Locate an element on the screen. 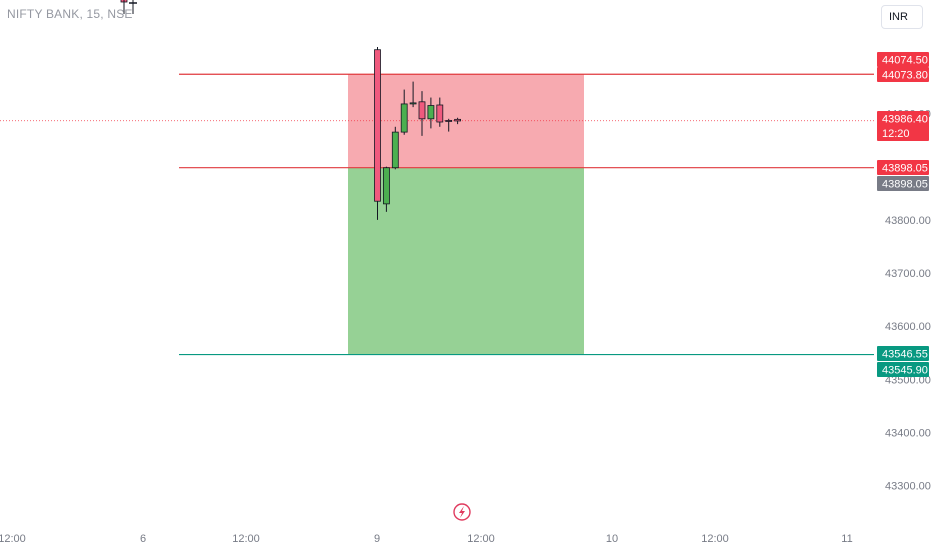 The height and width of the screenshot is (550, 932). time-tick-label: 9 is located at coordinates (377, 539).